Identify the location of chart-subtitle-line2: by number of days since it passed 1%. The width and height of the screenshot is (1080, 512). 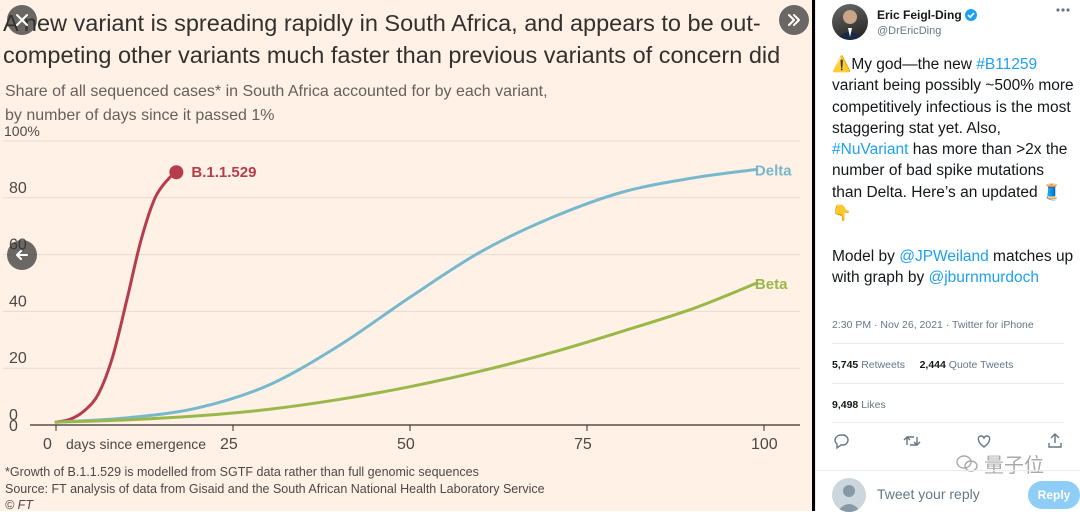
(139, 115).